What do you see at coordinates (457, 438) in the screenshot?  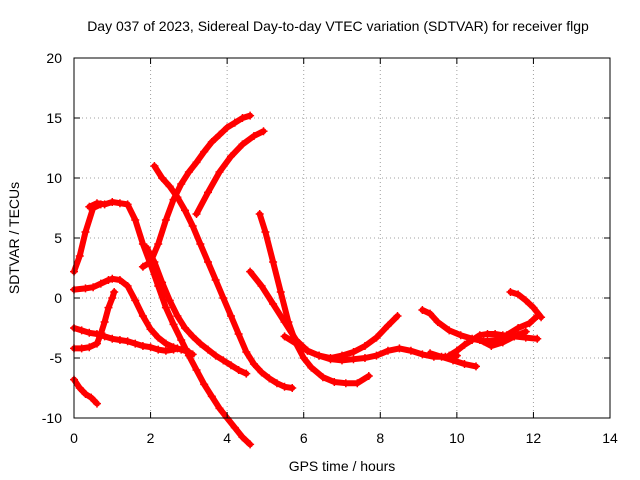 I see `x-tick-label: 10` at bounding box center [457, 438].